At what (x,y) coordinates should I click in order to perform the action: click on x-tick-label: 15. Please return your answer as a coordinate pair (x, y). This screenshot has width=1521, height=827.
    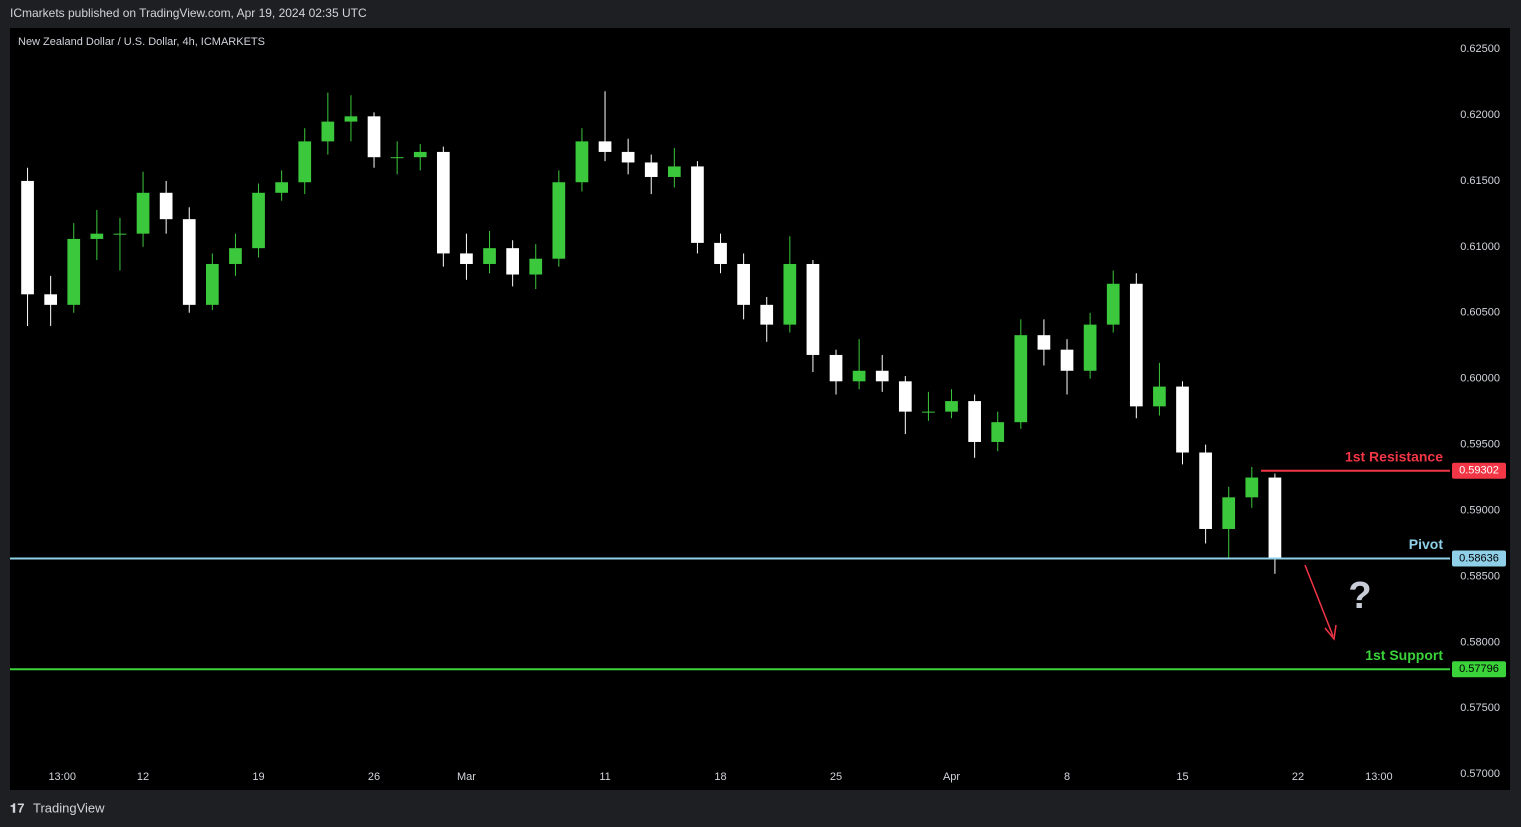
    Looking at the image, I should click on (1182, 777).